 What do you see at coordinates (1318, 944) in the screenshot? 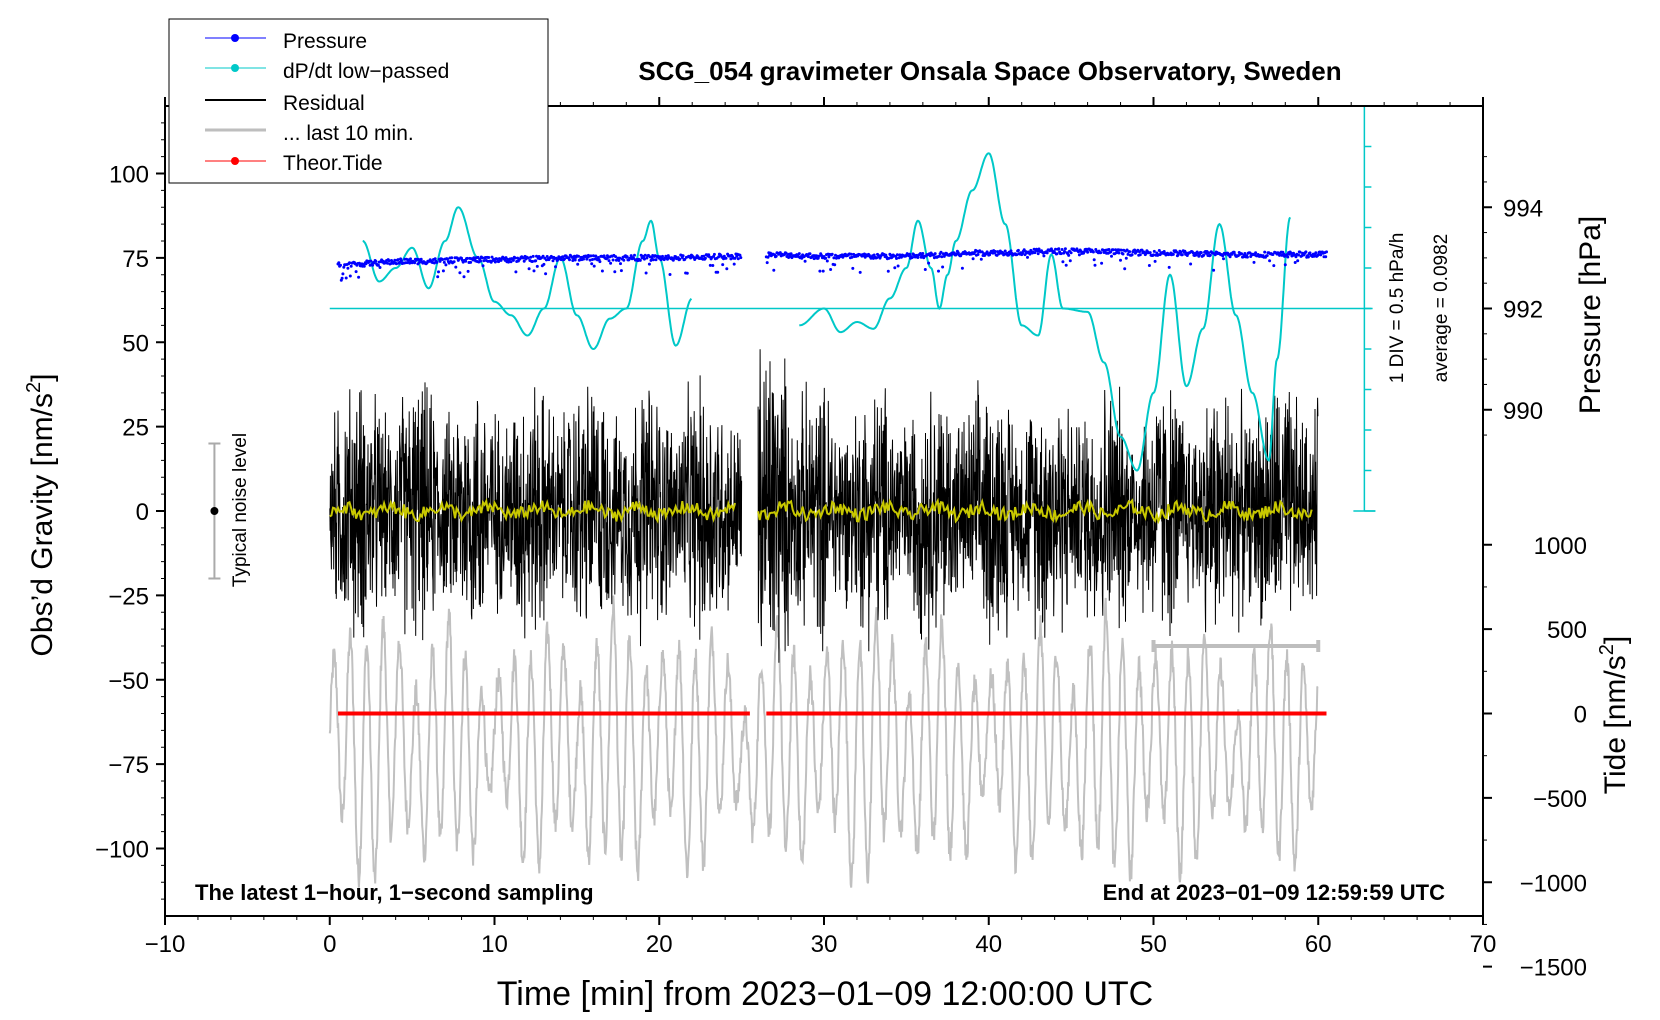
I see `x-tick-label-7: 60` at bounding box center [1318, 944].